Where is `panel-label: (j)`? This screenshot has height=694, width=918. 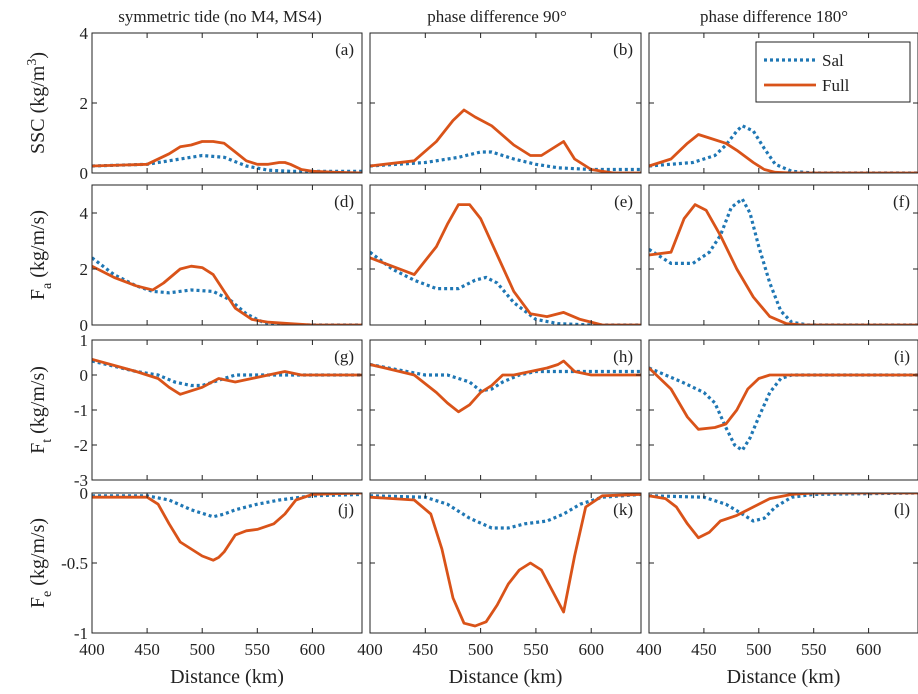 panel-label: (j) is located at coordinates (346, 509).